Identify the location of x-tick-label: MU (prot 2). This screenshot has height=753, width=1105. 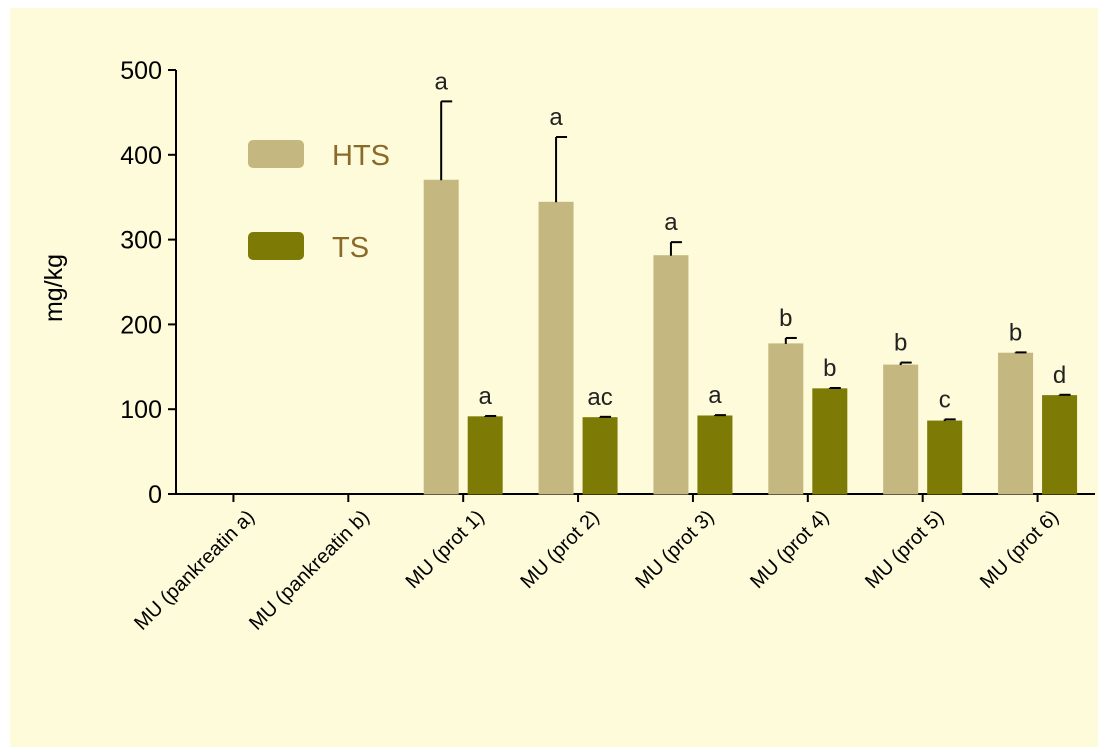
(560, 549).